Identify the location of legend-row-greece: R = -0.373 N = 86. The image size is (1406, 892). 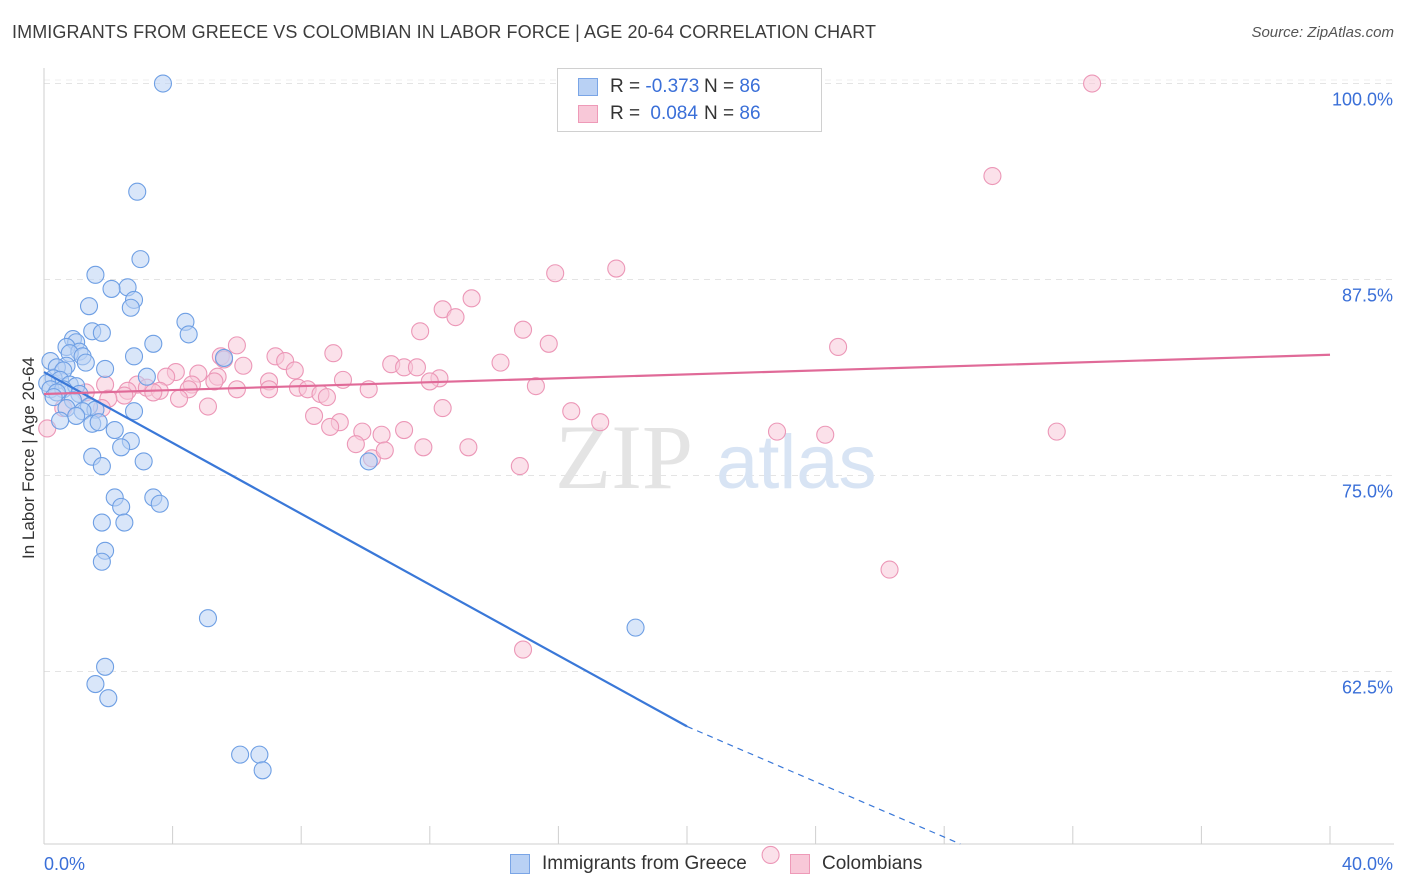
(669, 87).